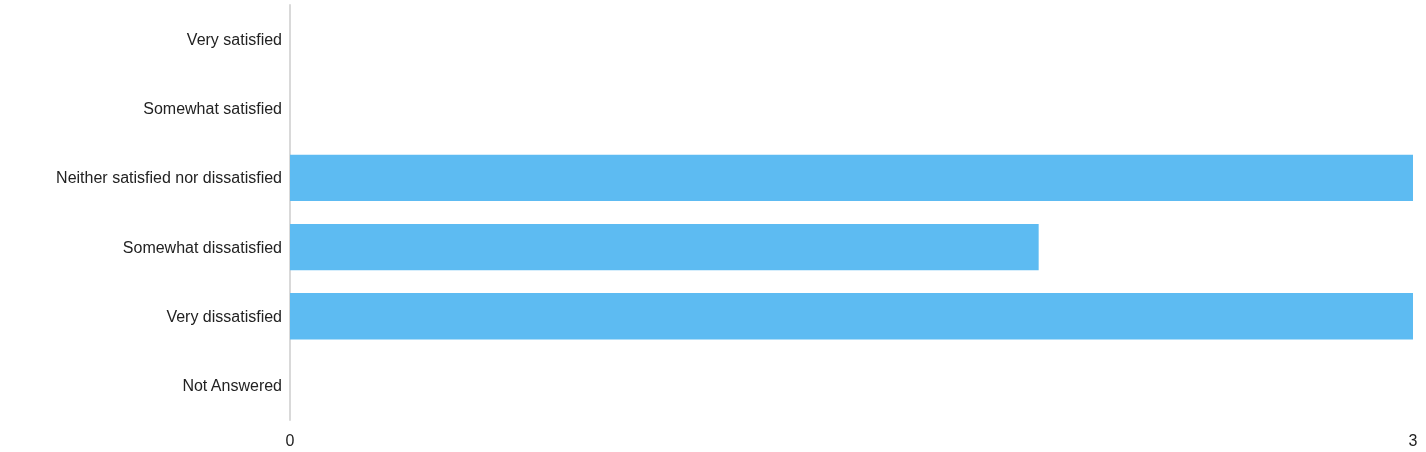 This screenshot has height=452, width=1426. Describe the element at coordinates (212, 109) in the screenshot. I see `y-tick-label: Somewhat satisfied` at that location.